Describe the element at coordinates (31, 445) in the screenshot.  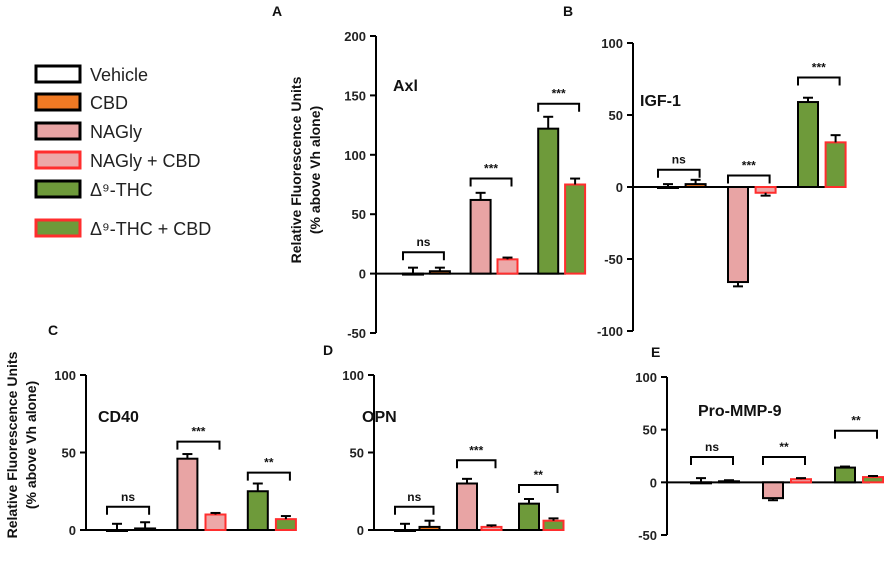
I see `y-axis-label-bottom-line2: (% above Vh alone)` at that location.